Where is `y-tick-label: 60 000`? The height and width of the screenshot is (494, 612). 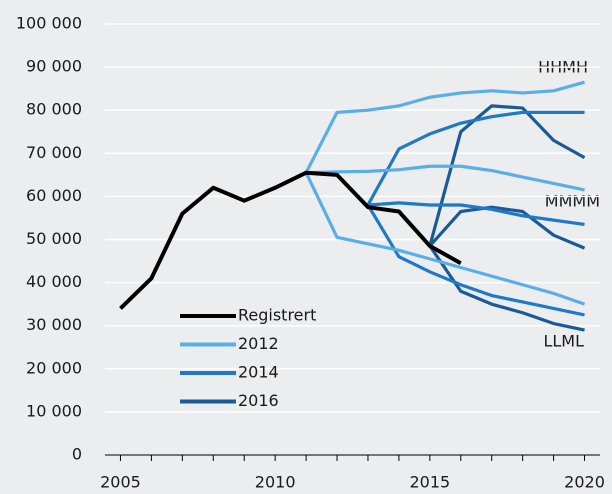
y-tick-label: 60 000 is located at coordinates (54, 195).